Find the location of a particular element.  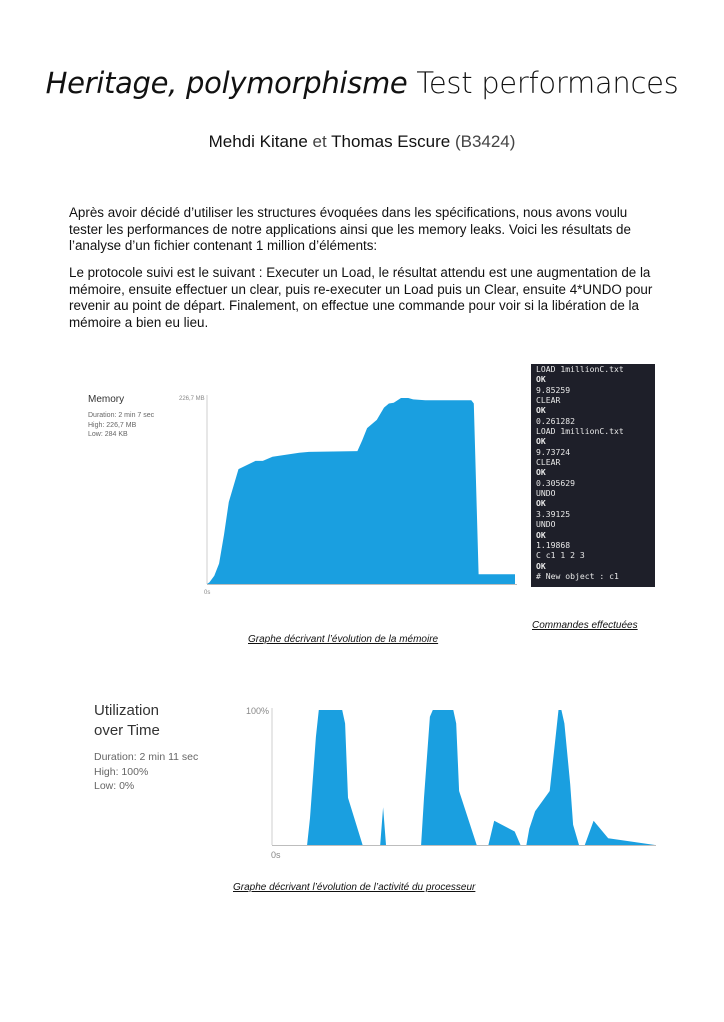

y-max-label: 226,7 MB is located at coordinates (192, 399).